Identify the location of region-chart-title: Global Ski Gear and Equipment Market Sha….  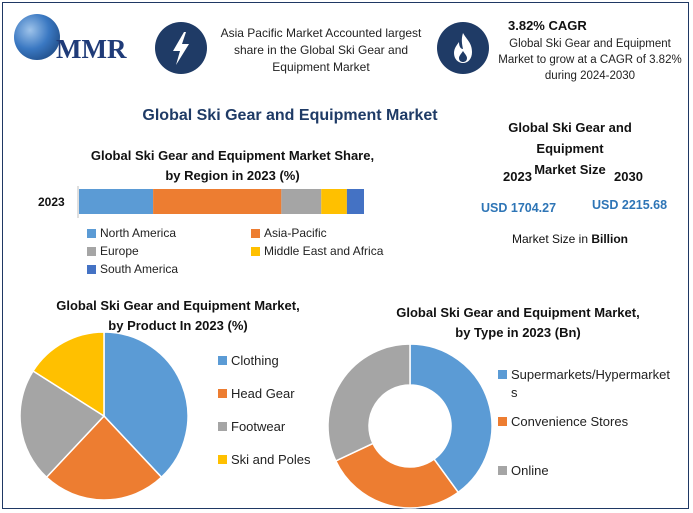
(232, 166).